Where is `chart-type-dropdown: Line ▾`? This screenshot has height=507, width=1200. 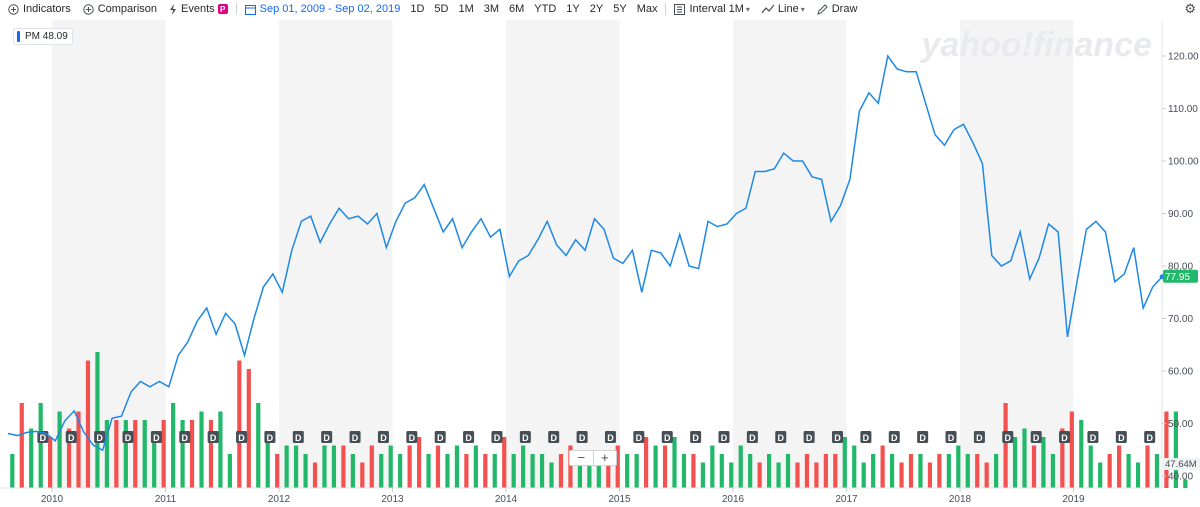
chart-type-dropdown: Line ▾ is located at coordinates (783, 9).